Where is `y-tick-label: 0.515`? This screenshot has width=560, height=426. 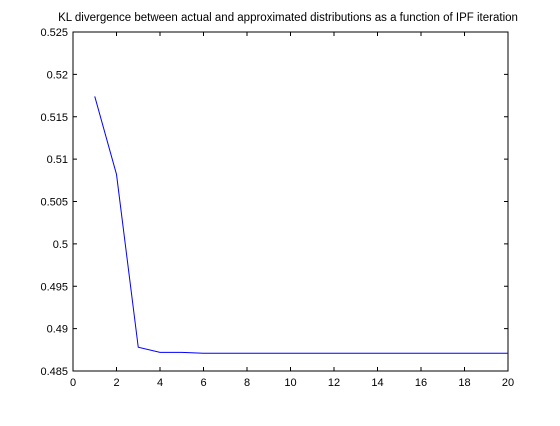 y-tick-label: 0.515 is located at coordinates (54, 118).